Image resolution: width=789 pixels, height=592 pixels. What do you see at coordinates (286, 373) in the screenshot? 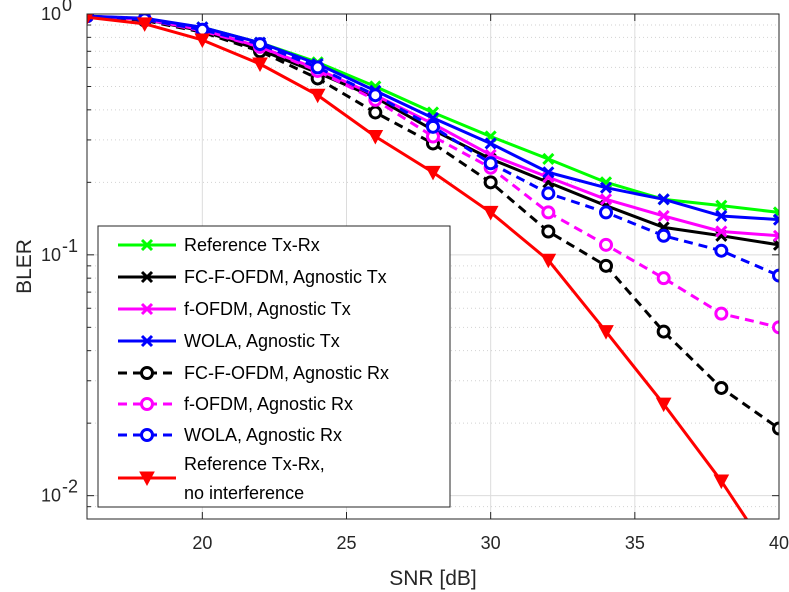
I see `legend-label: FC-F-OFDM, Agnostic Rx` at bounding box center [286, 373].